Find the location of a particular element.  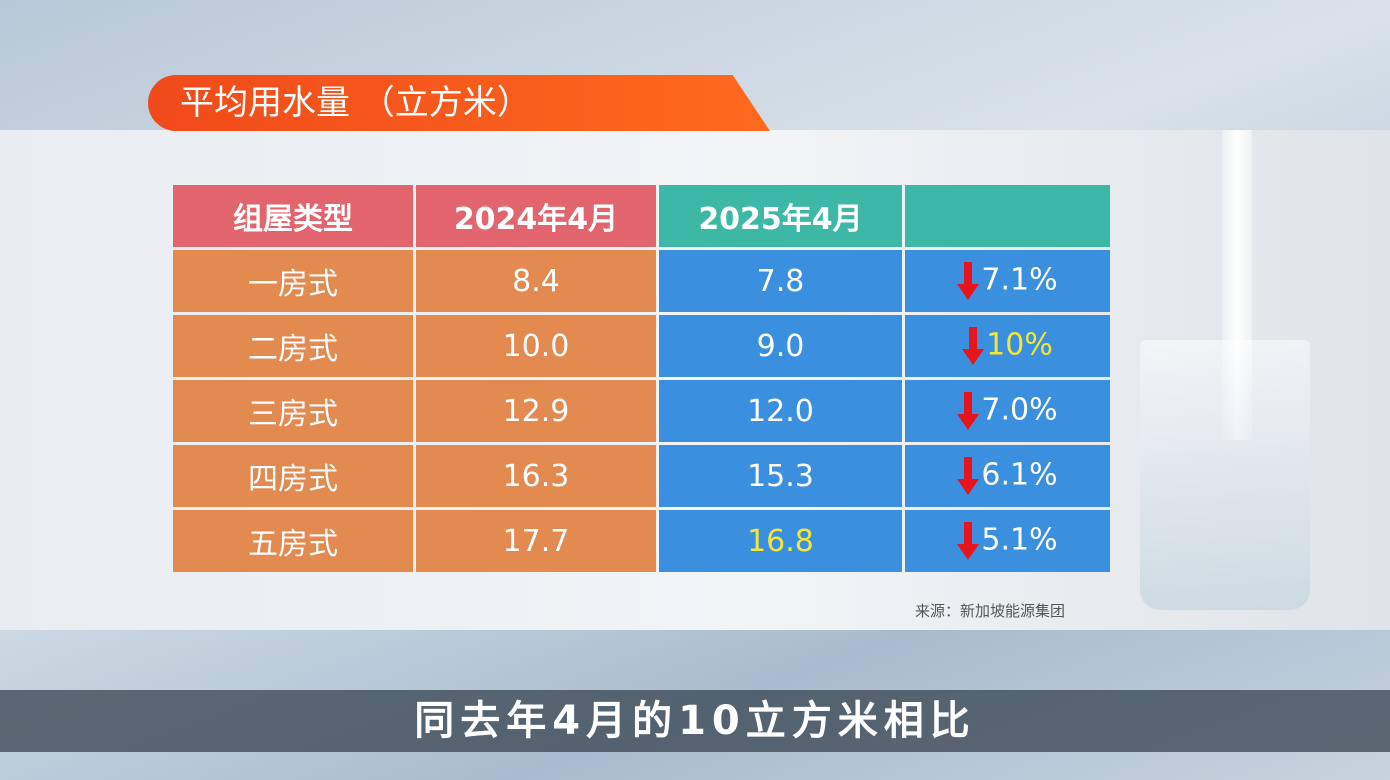

cell-text: 7.1% is located at coordinates (1019, 280).